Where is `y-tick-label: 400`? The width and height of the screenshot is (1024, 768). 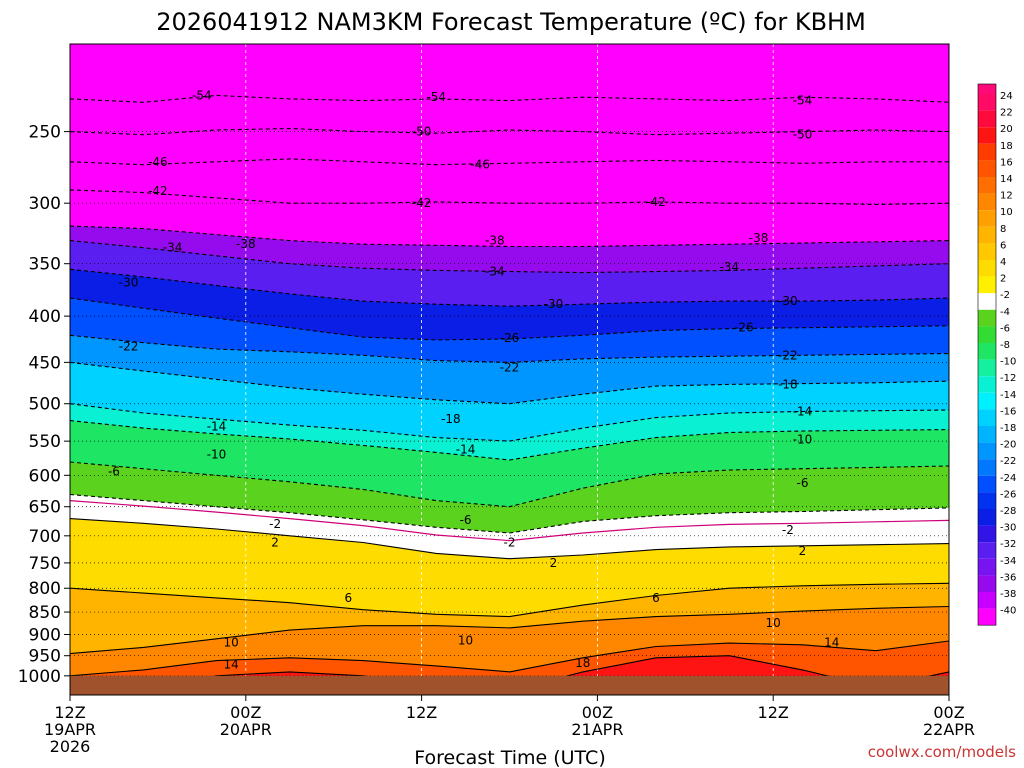 y-tick-label: 400 is located at coordinates (45, 317).